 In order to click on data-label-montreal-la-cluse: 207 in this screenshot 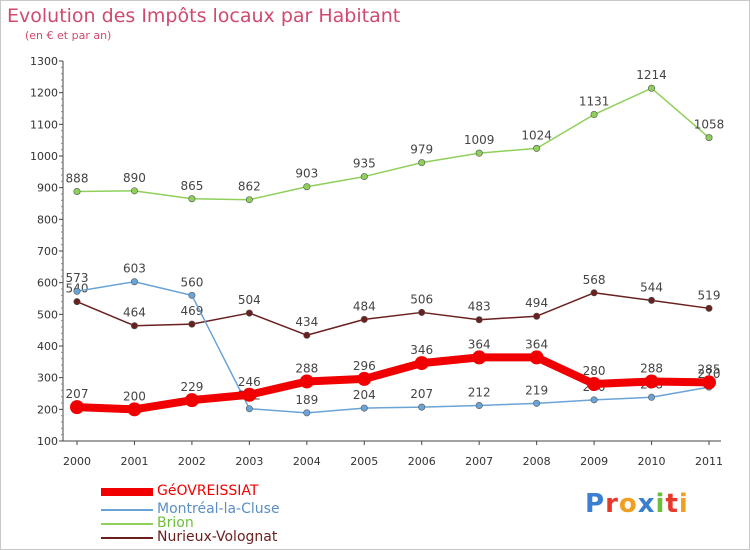, I will do `click(421, 394)`.